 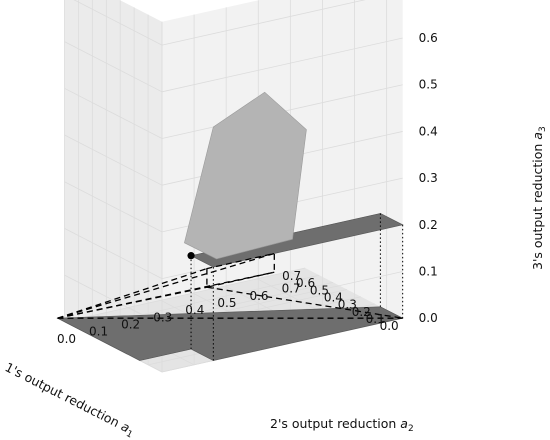 I want to click on z-tick-label: 0.4, so click(x=428, y=131).